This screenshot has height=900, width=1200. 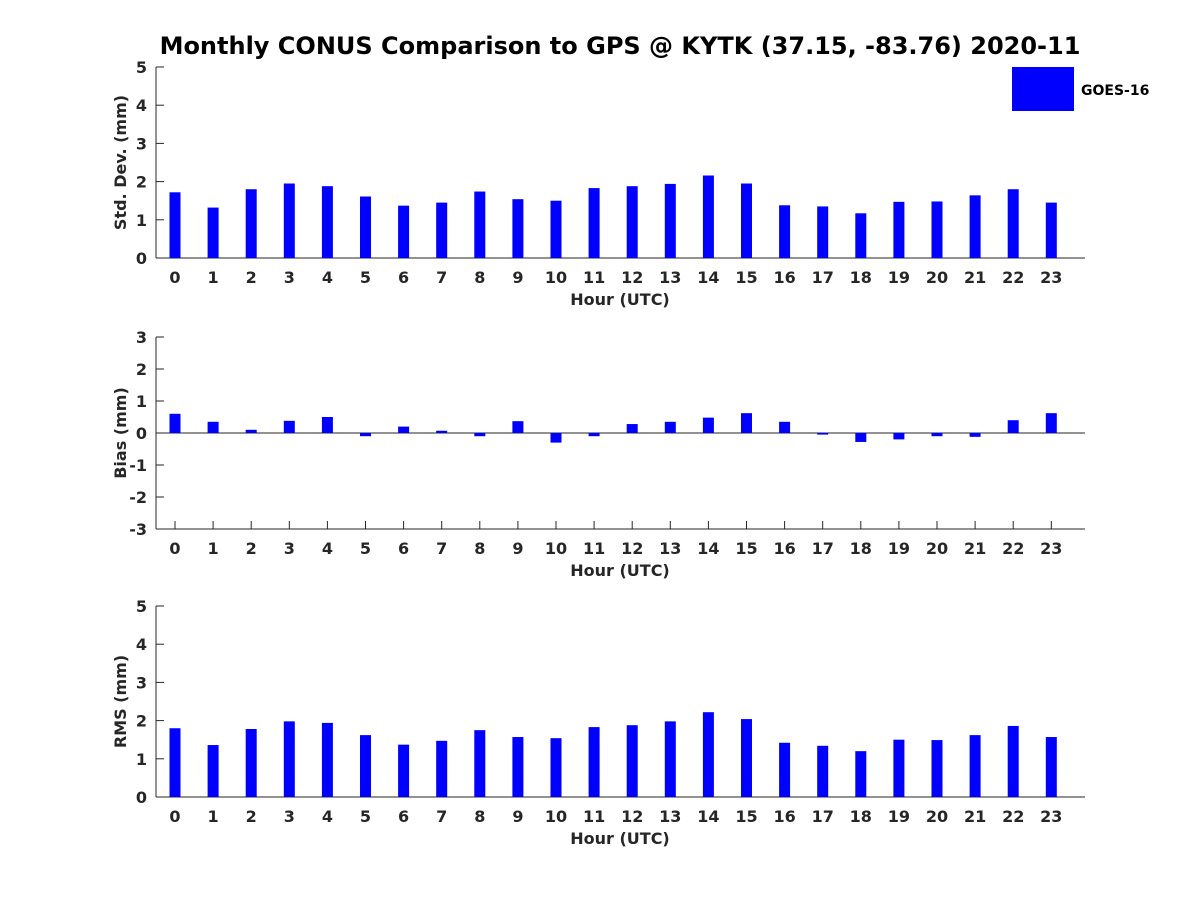 I want to click on x-tick-label: 23, so click(x=1051, y=548).